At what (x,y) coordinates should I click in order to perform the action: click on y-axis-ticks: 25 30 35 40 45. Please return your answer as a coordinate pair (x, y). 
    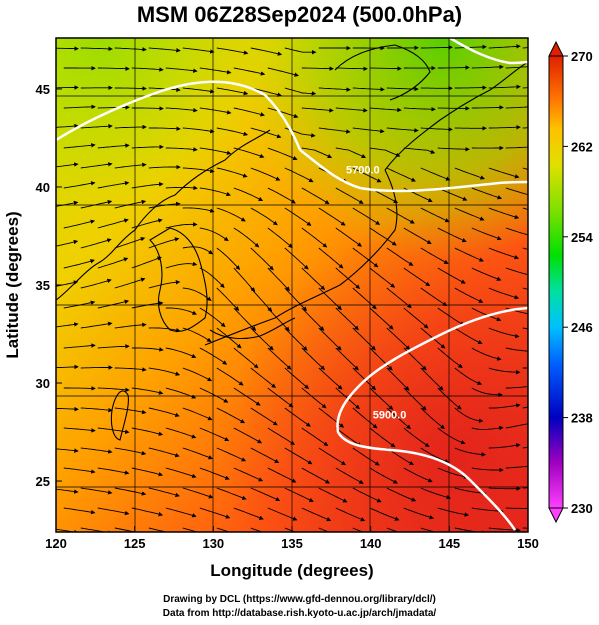
    Looking at the image, I should click on (49, 285).